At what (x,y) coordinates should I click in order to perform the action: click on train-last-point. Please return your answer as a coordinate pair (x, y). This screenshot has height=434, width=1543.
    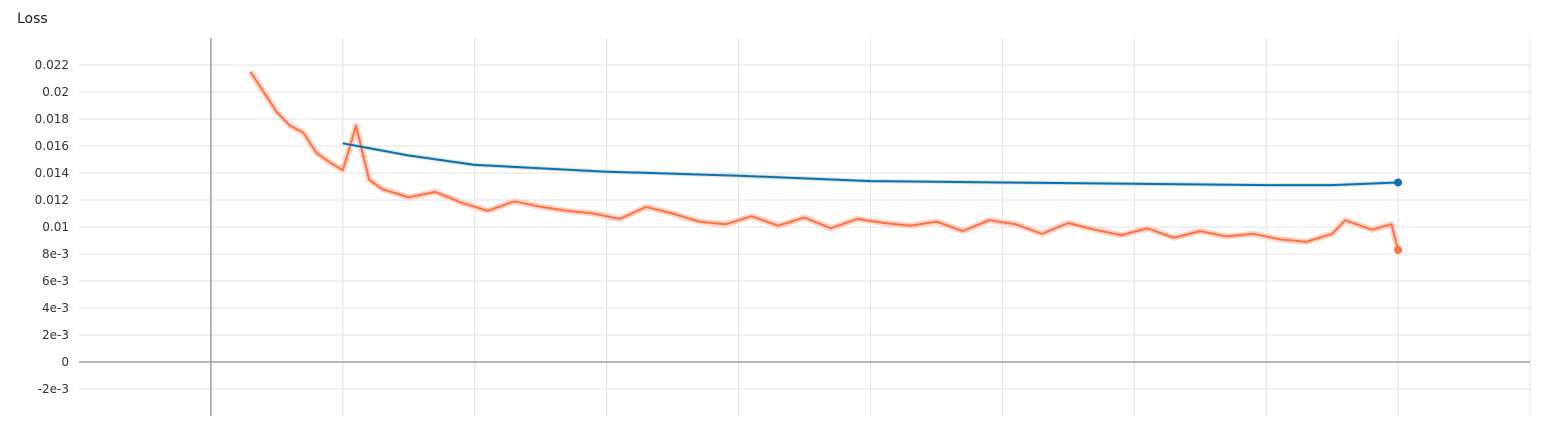
    Looking at the image, I should click on (1398, 249).